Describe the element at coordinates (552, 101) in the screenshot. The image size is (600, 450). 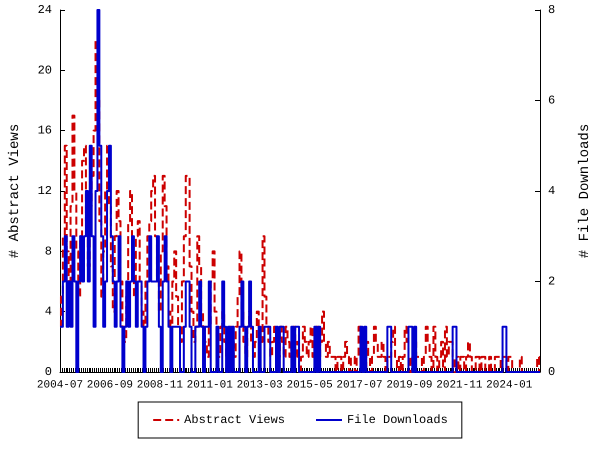
I see `y2-tick-label: 6` at that location.